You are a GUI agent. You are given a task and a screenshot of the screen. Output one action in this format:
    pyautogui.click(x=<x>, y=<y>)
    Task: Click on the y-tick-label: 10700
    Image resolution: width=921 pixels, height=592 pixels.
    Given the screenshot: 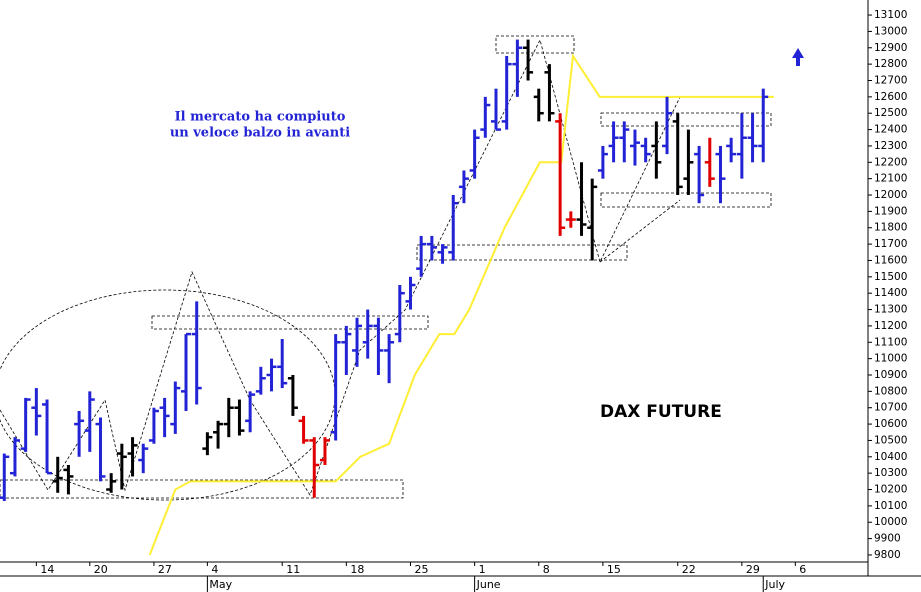 What is the action you would take?
    pyautogui.click(x=890, y=408)
    